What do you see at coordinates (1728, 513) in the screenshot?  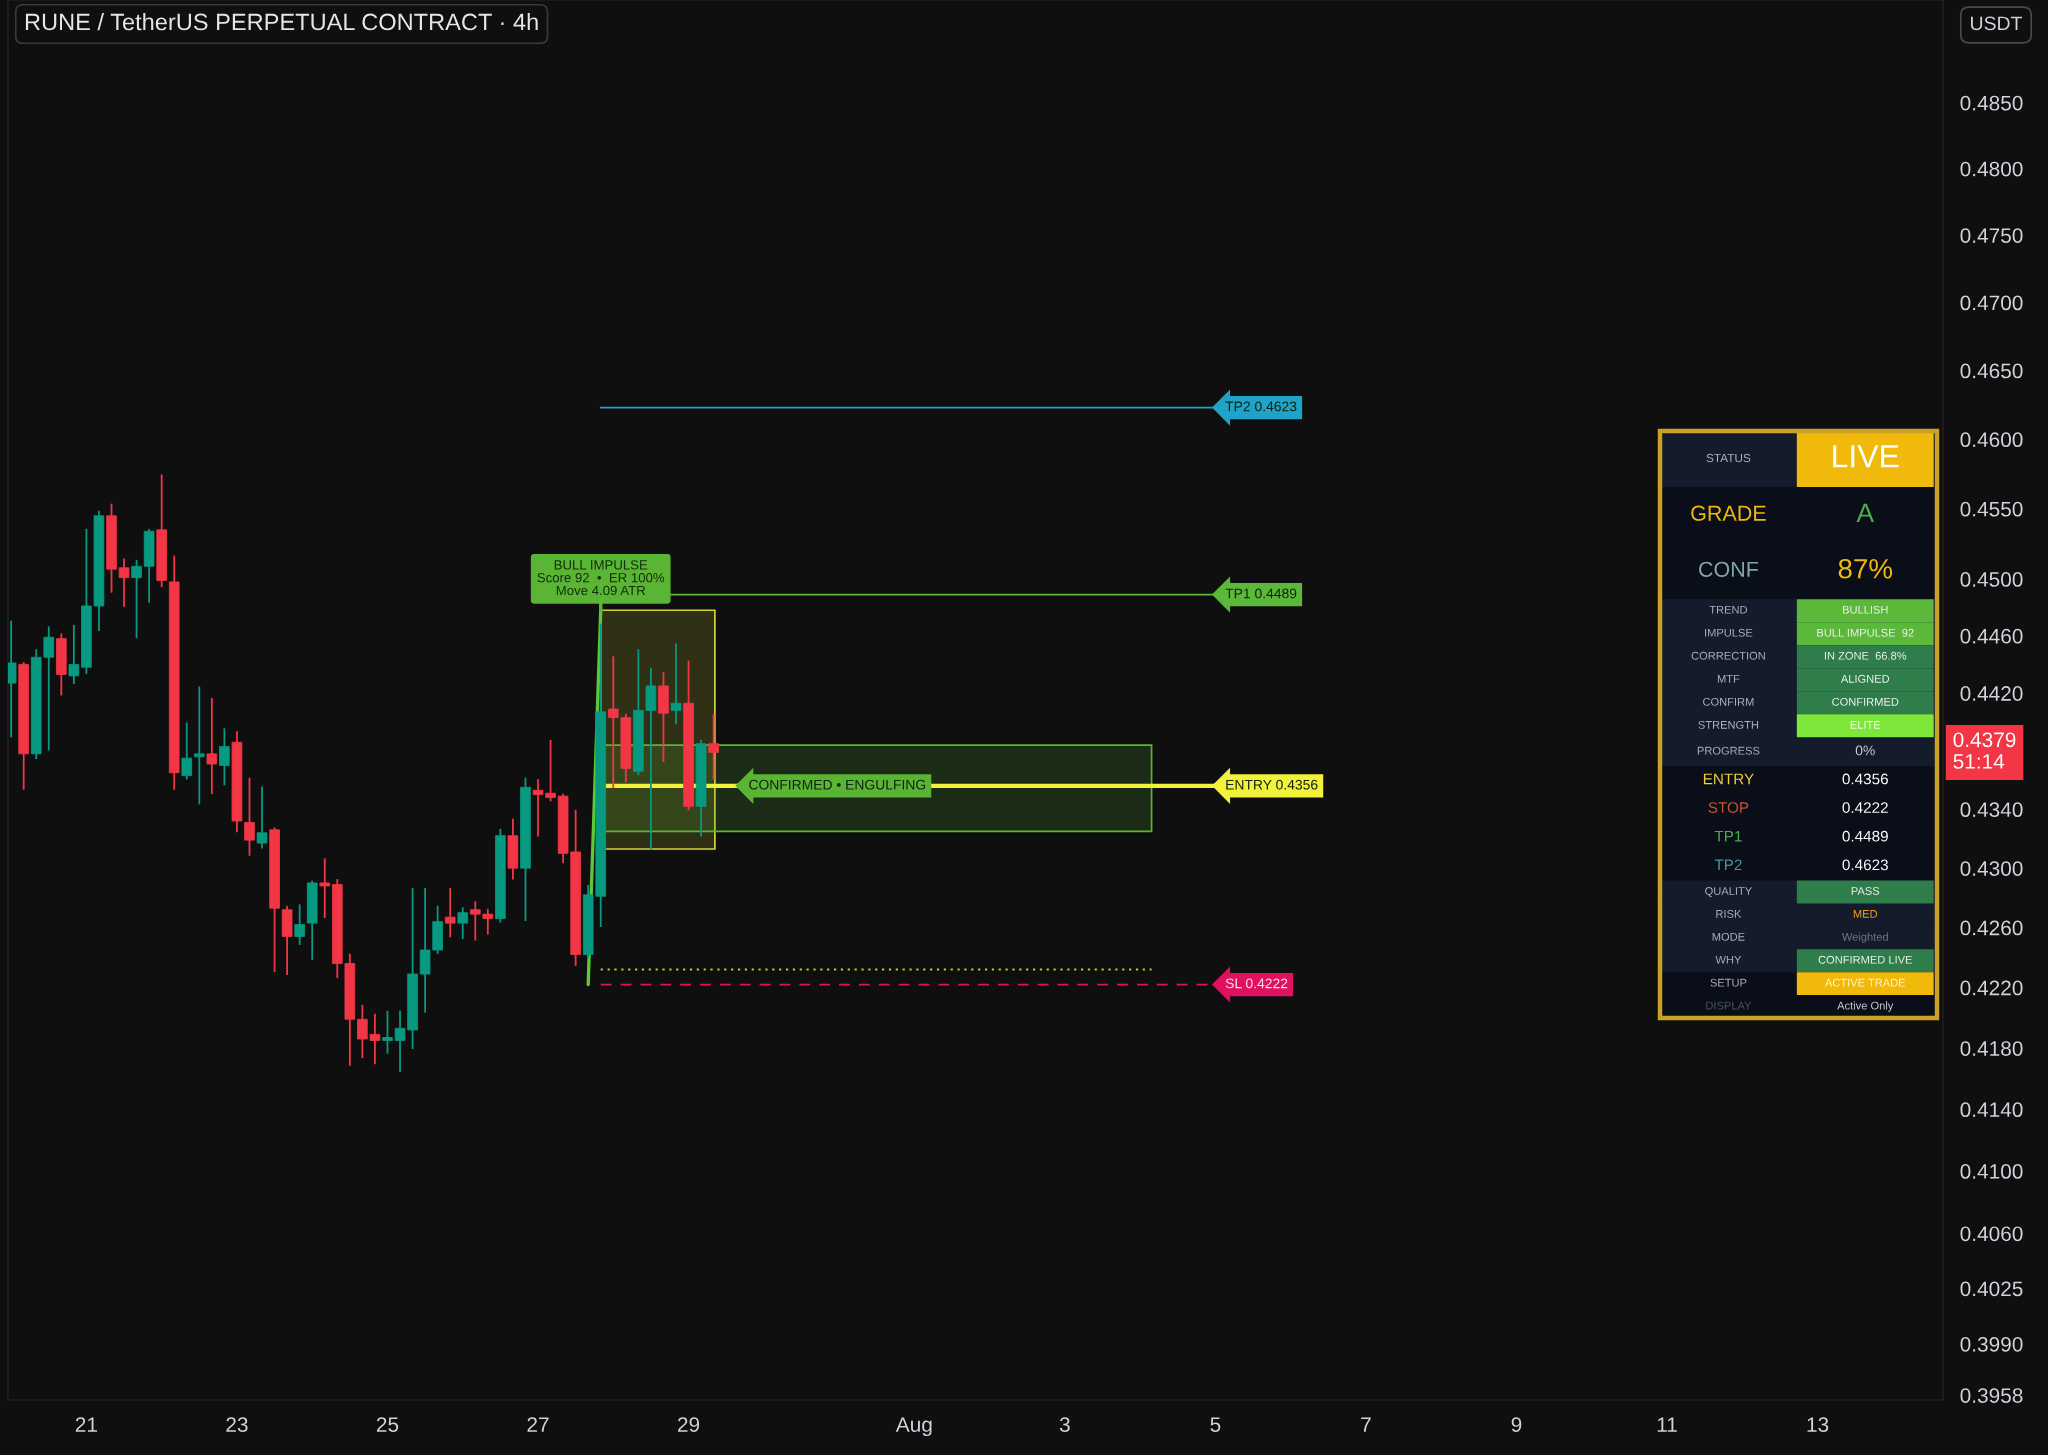 I see `annotation: GRADE` at bounding box center [1728, 513].